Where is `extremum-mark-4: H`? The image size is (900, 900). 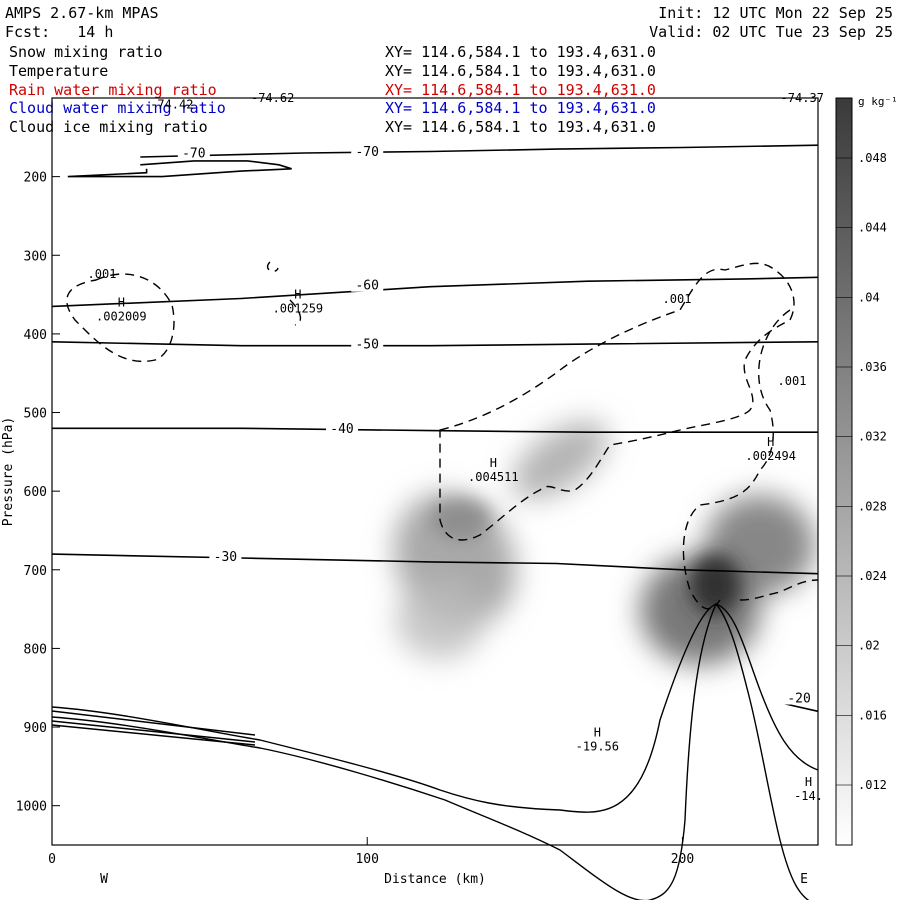
extremum-mark-4: H is located at coordinates (597, 733).